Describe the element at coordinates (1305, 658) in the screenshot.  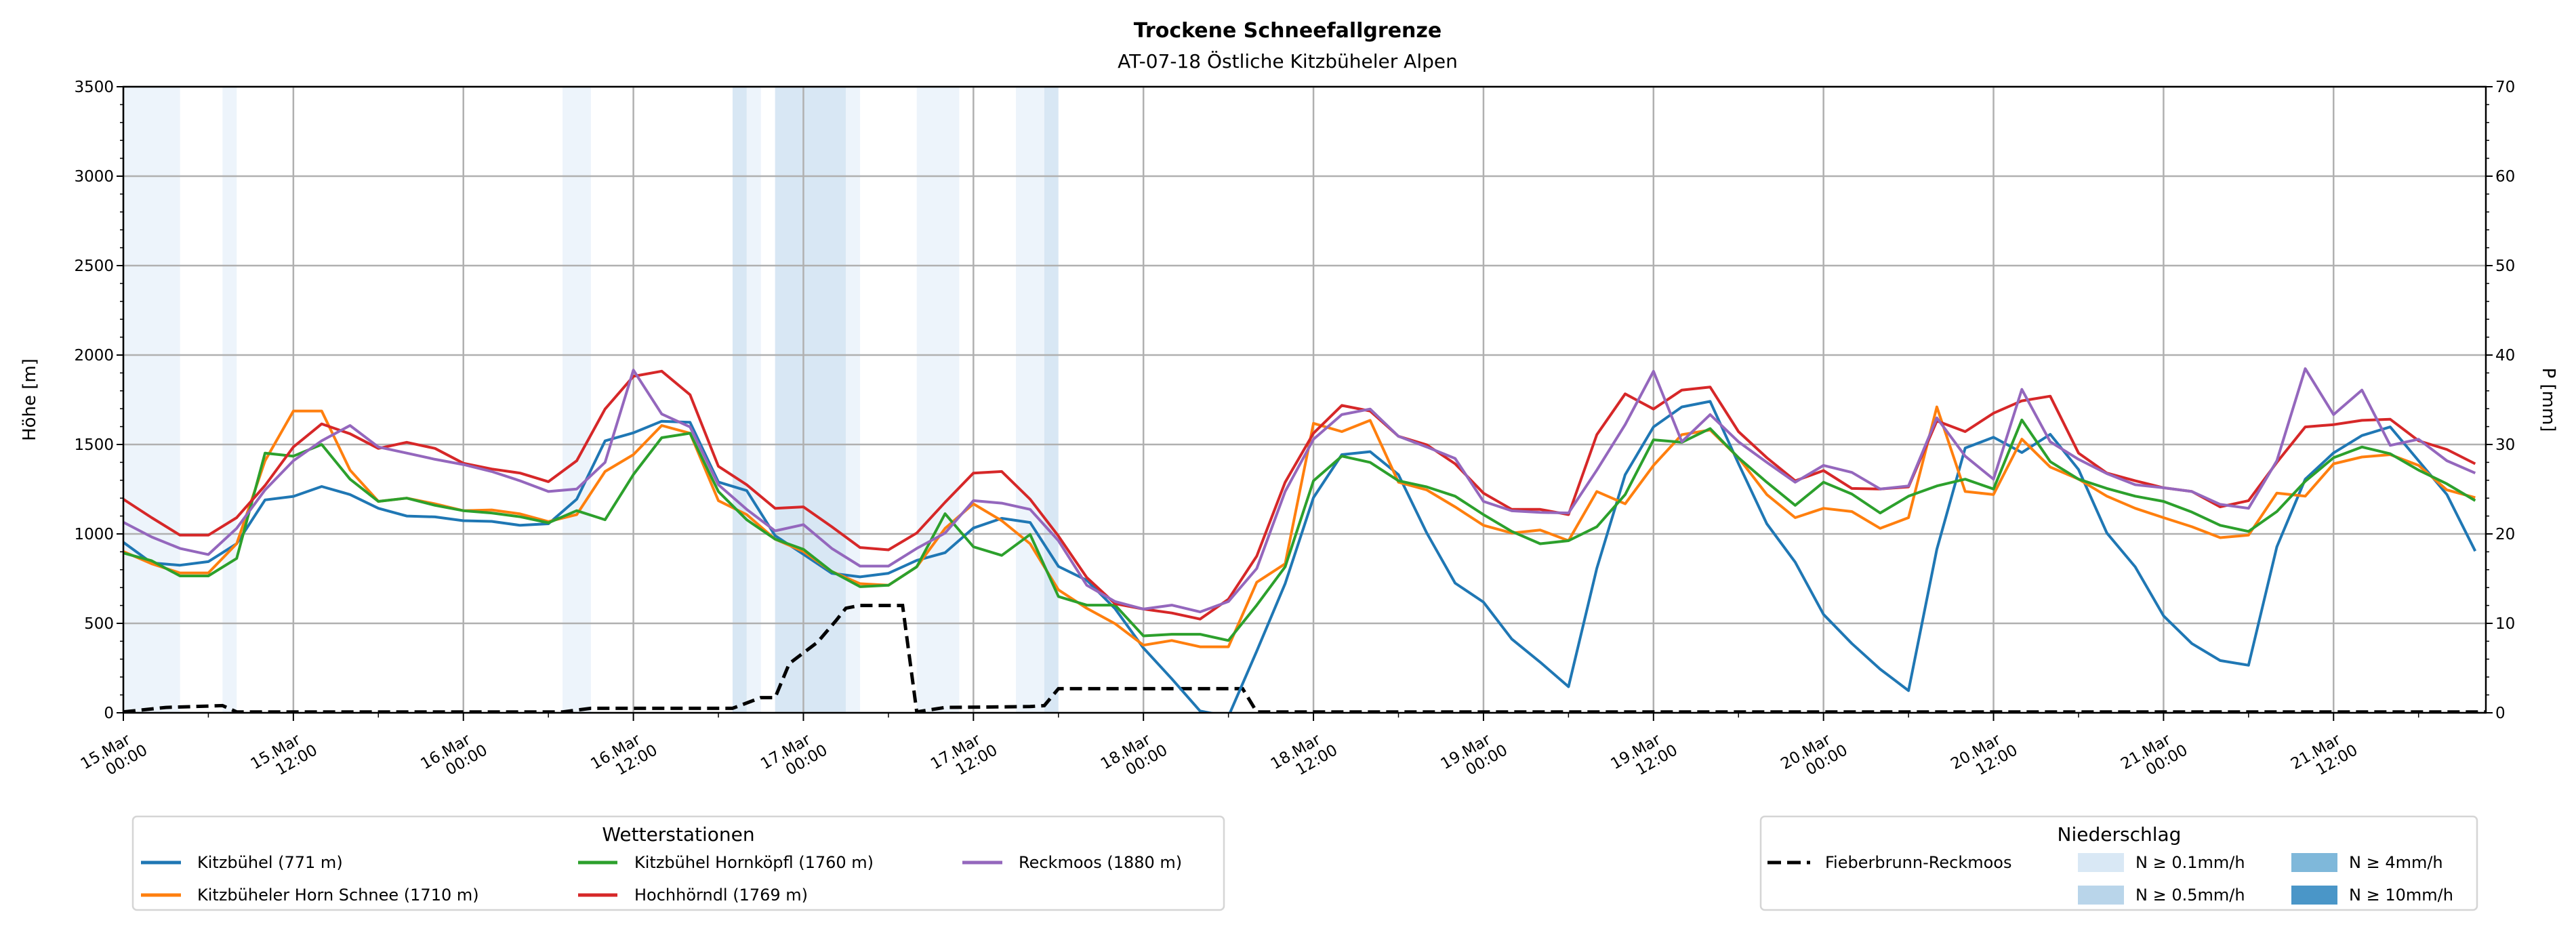
I see `precip-line-fieberbrunn-reckmoos` at that location.